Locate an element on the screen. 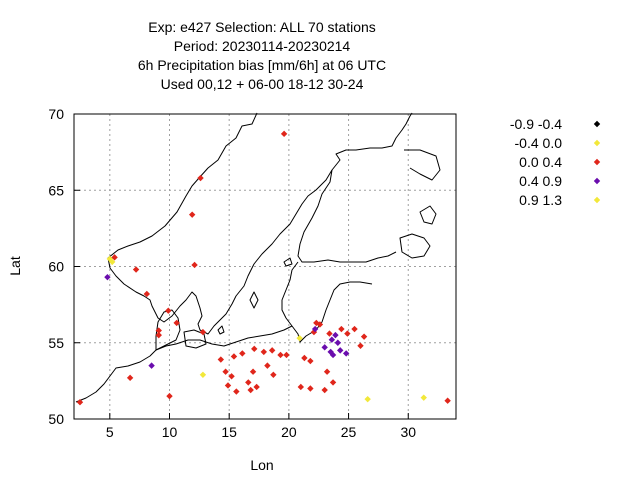 The image size is (640, 480). coastline-bornholm is located at coordinates (221, 330).